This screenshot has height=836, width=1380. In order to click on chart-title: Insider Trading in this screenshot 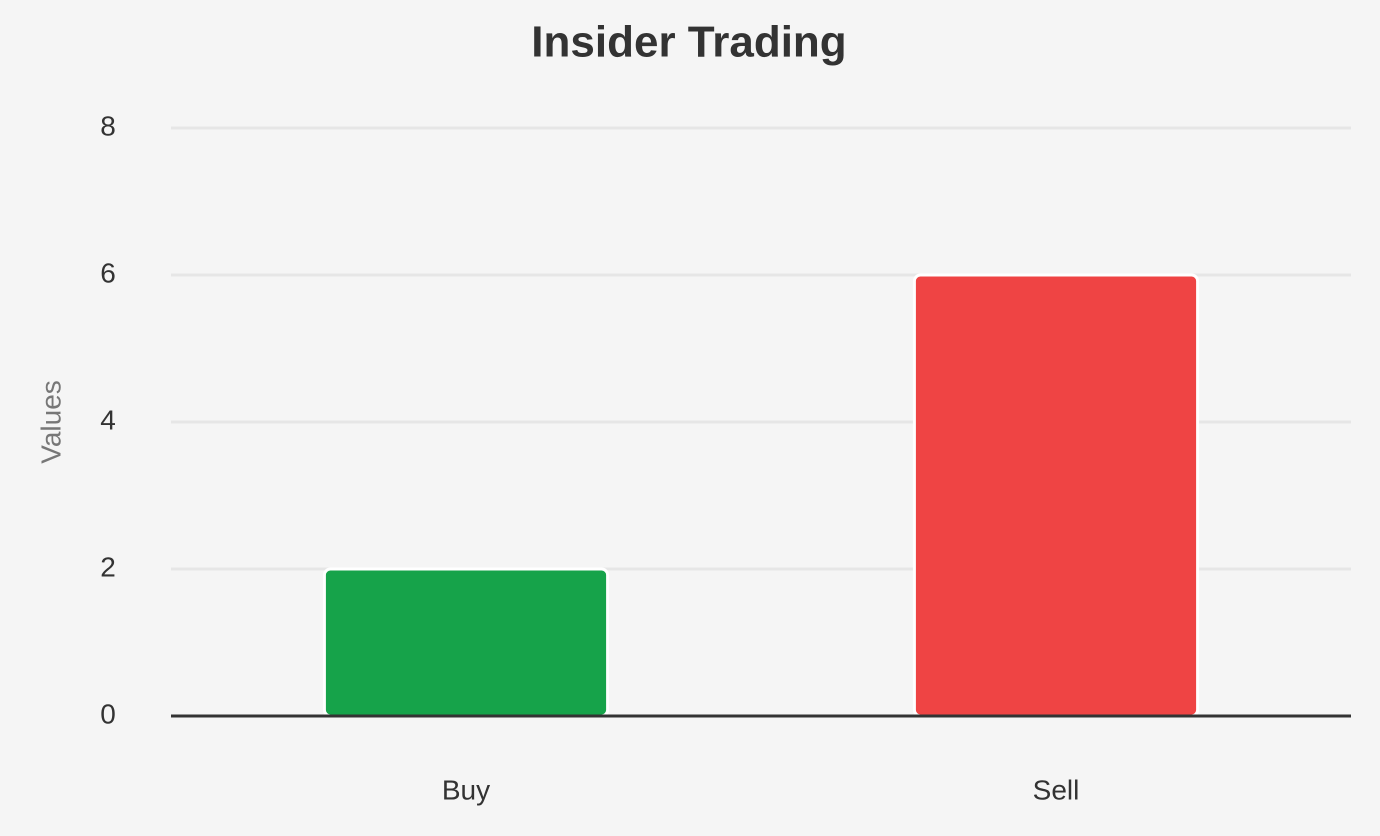, I will do `click(688, 42)`.